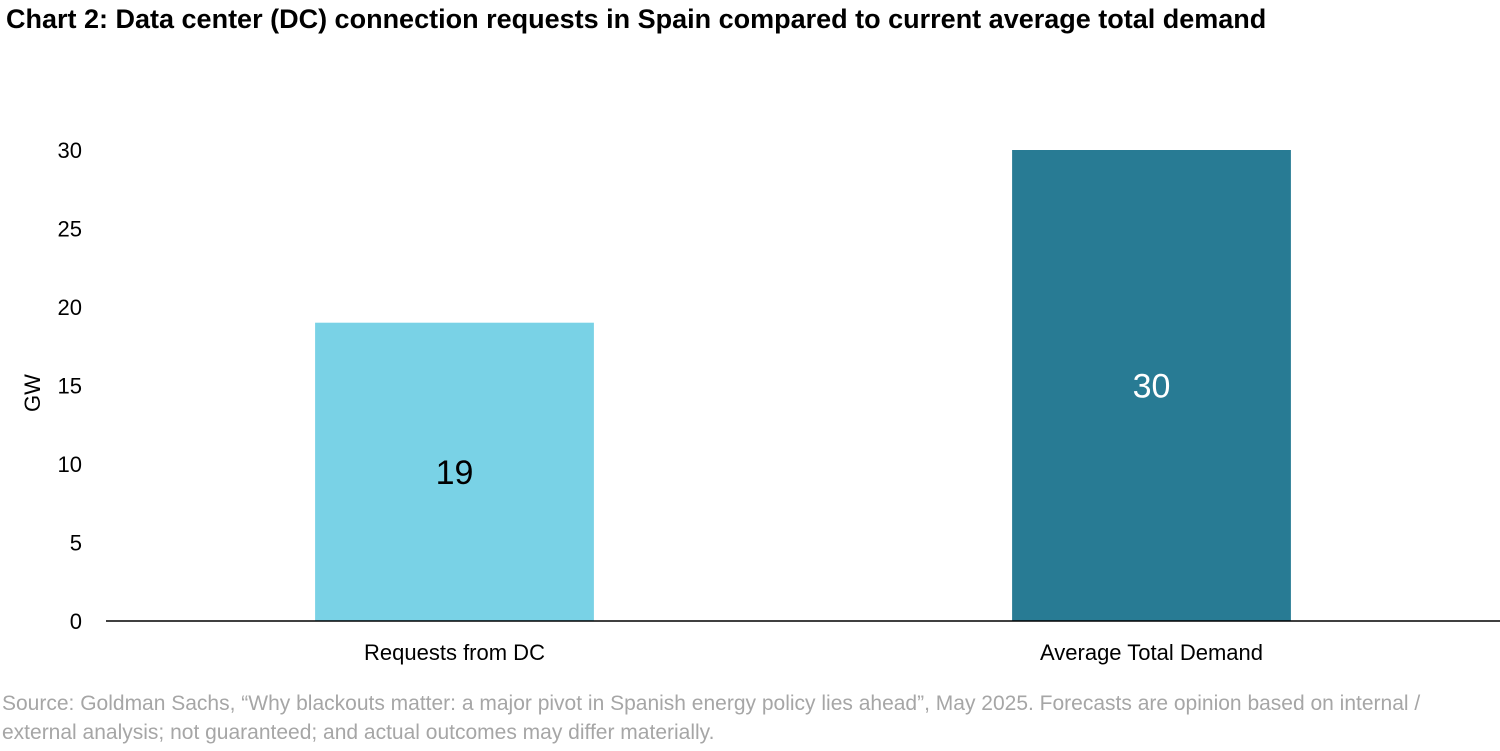 This screenshot has width=1500, height=751. What do you see at coordinates (70, 229) in the screenshot?
I see `y-tick-label: 25` at bounding box center [70, 229].